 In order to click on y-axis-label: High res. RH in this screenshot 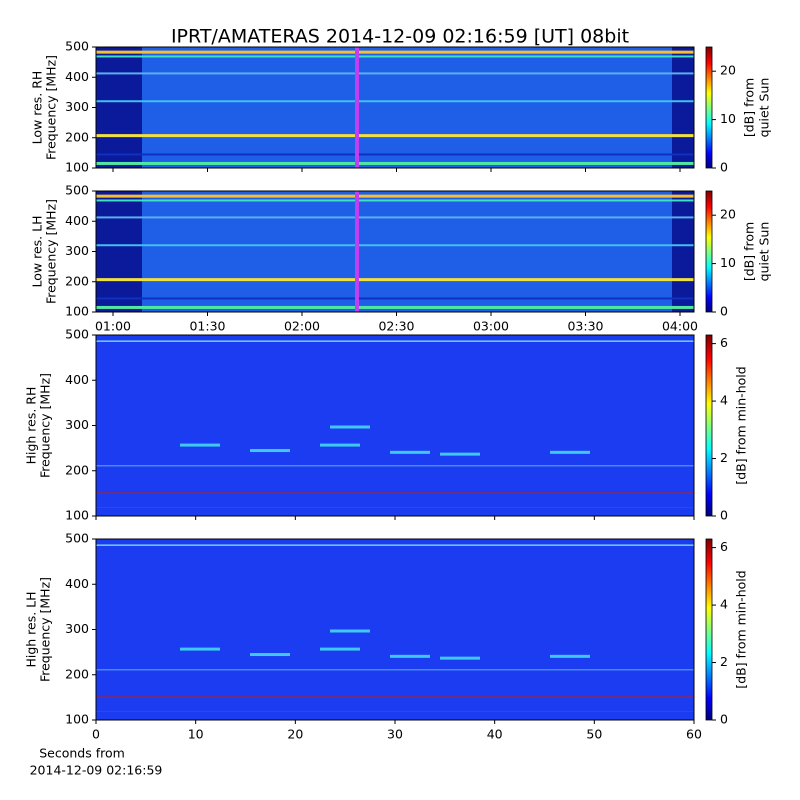, I will do `click(31, 426)`.